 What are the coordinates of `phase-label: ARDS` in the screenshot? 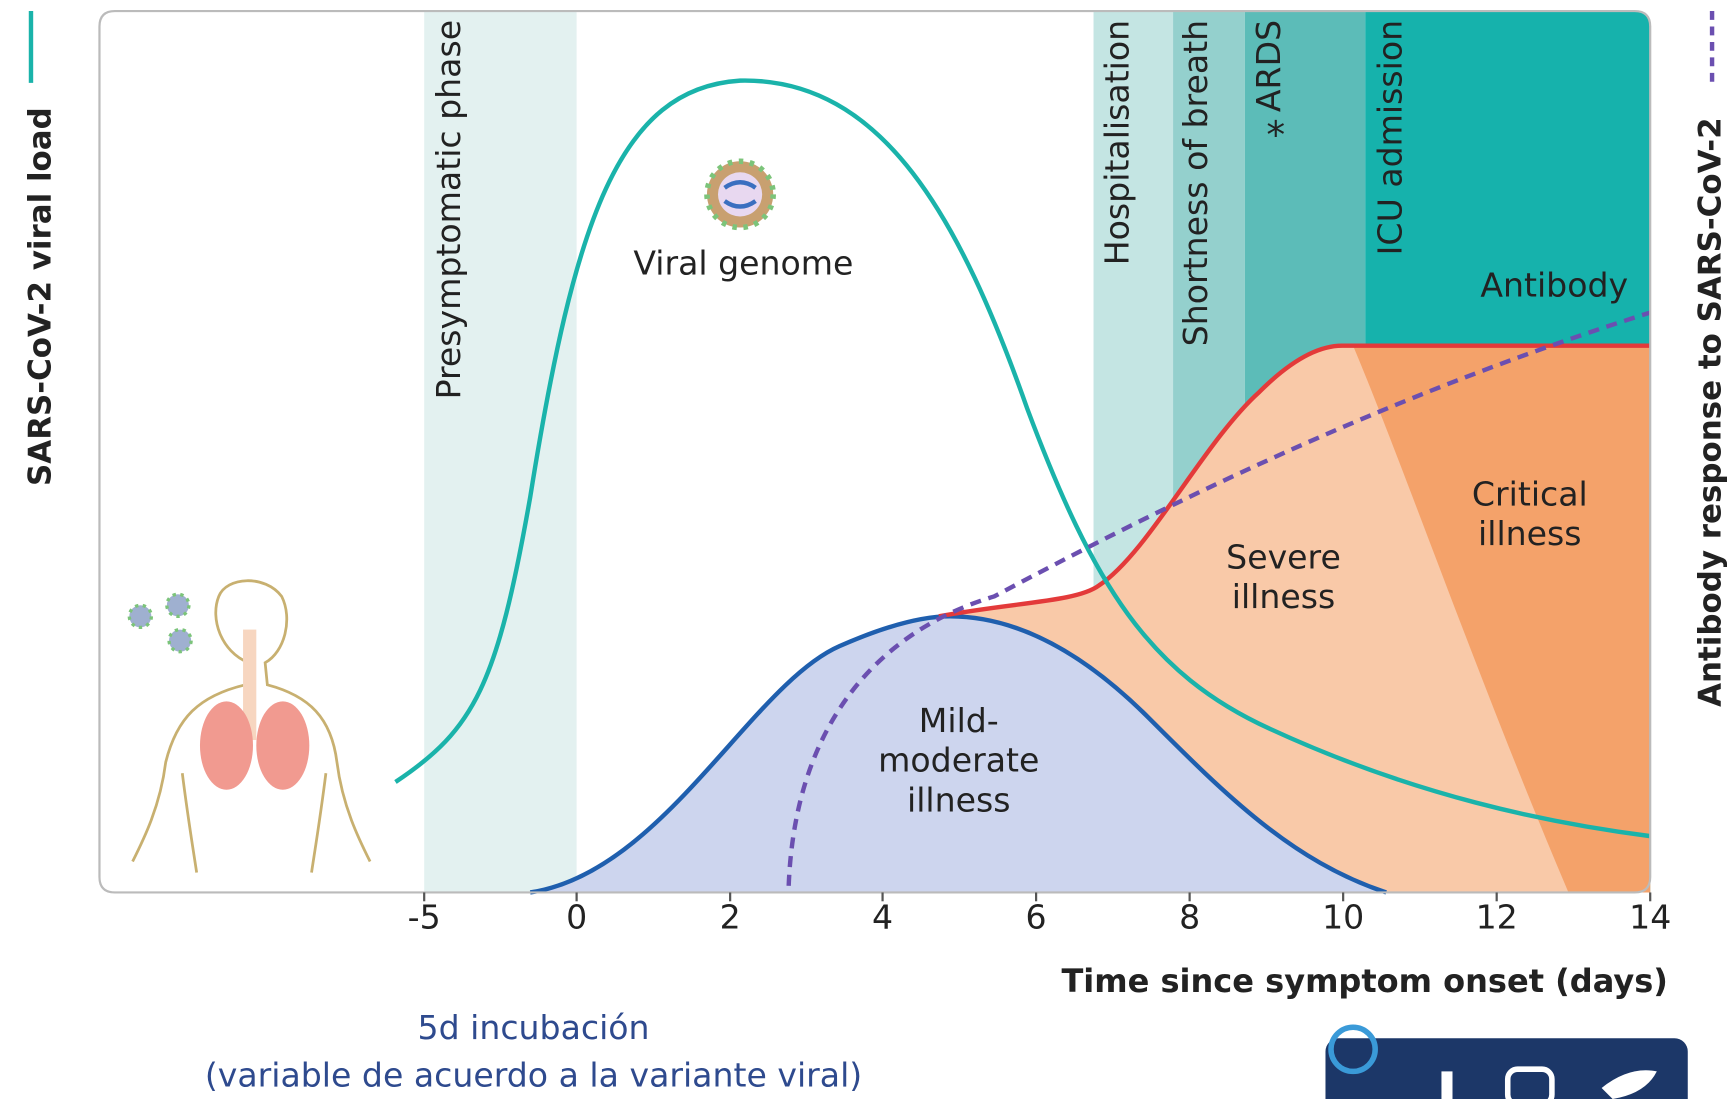 It's located at (1268, 66).